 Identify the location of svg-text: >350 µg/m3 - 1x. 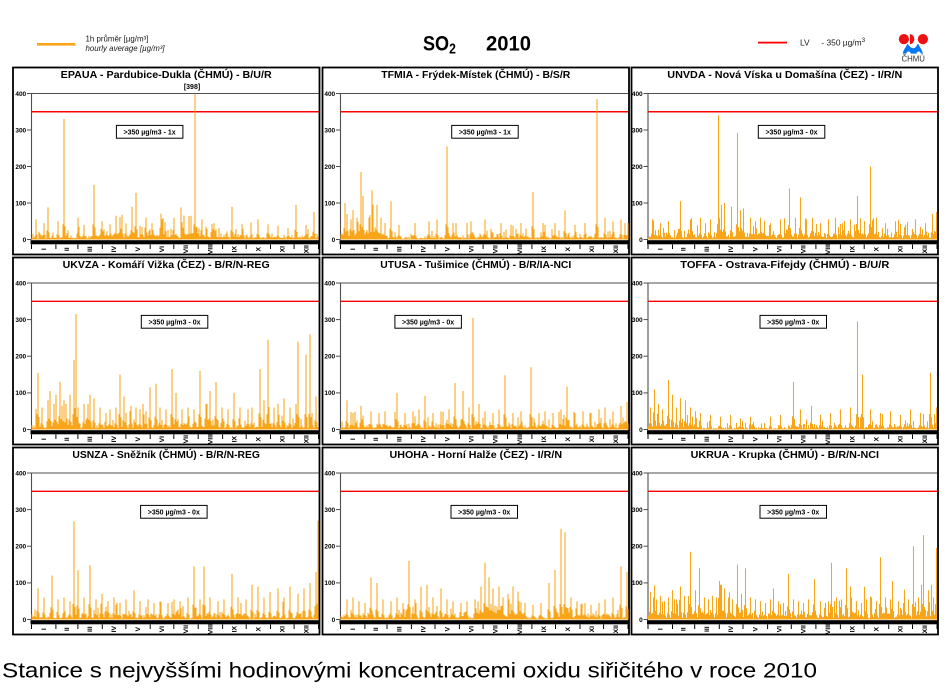
(485, 132).